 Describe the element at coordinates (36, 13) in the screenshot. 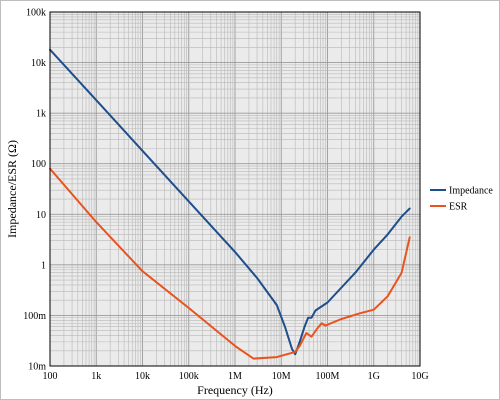

I see `y-tick-label: 100k` at that location.